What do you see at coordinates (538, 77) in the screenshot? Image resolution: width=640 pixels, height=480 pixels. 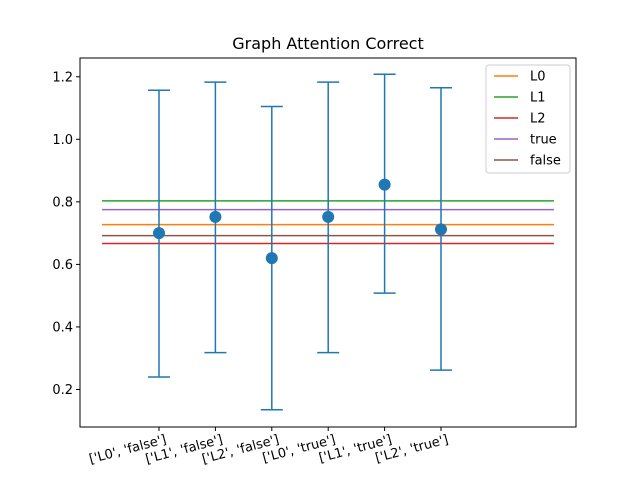 I see `legend-label-L0: L0` at bounding box center [538, 77].